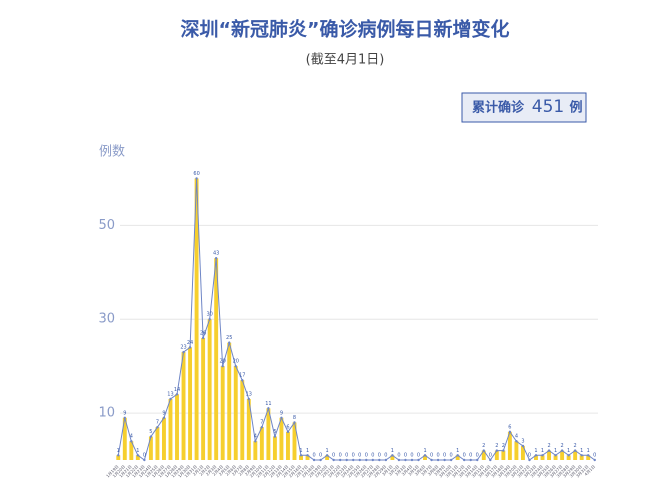  Describe the element at coordinates (106, 225) in the screenshot. I see `y-tick-label: 50` at that location.